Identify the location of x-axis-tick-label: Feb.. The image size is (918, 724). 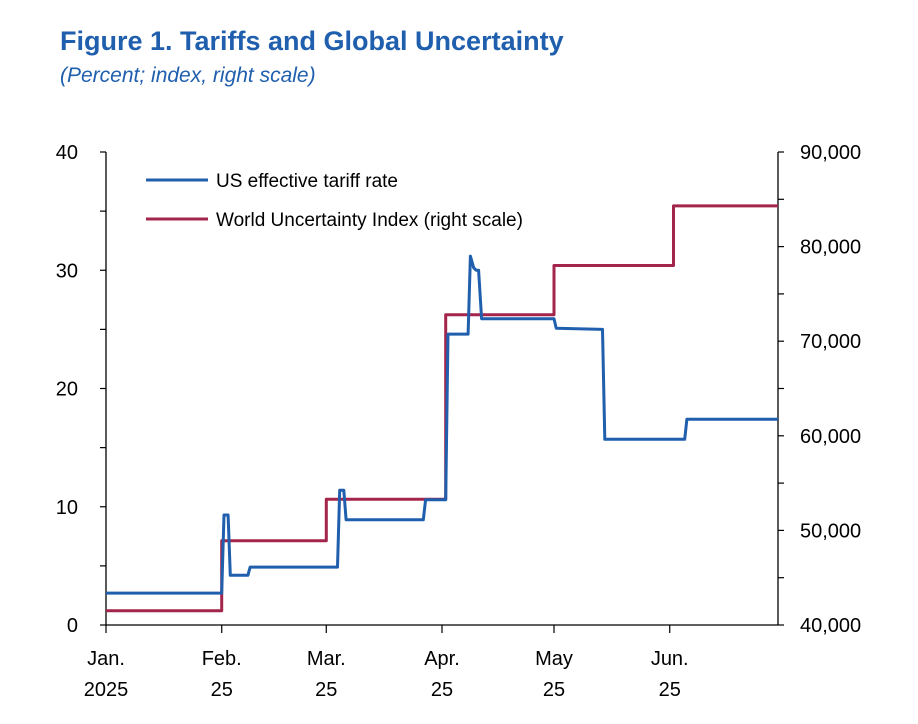
(222, 659).